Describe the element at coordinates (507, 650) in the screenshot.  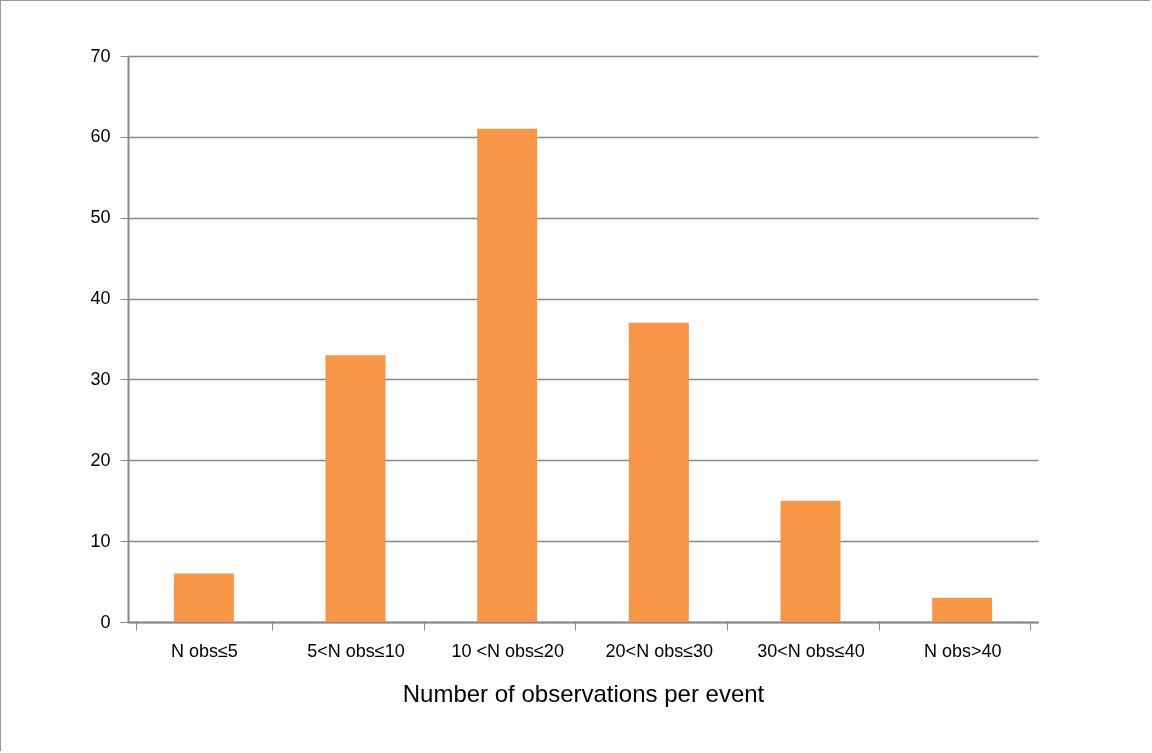
I see `x-tick-label: 10 <N obs≤20` at that location.